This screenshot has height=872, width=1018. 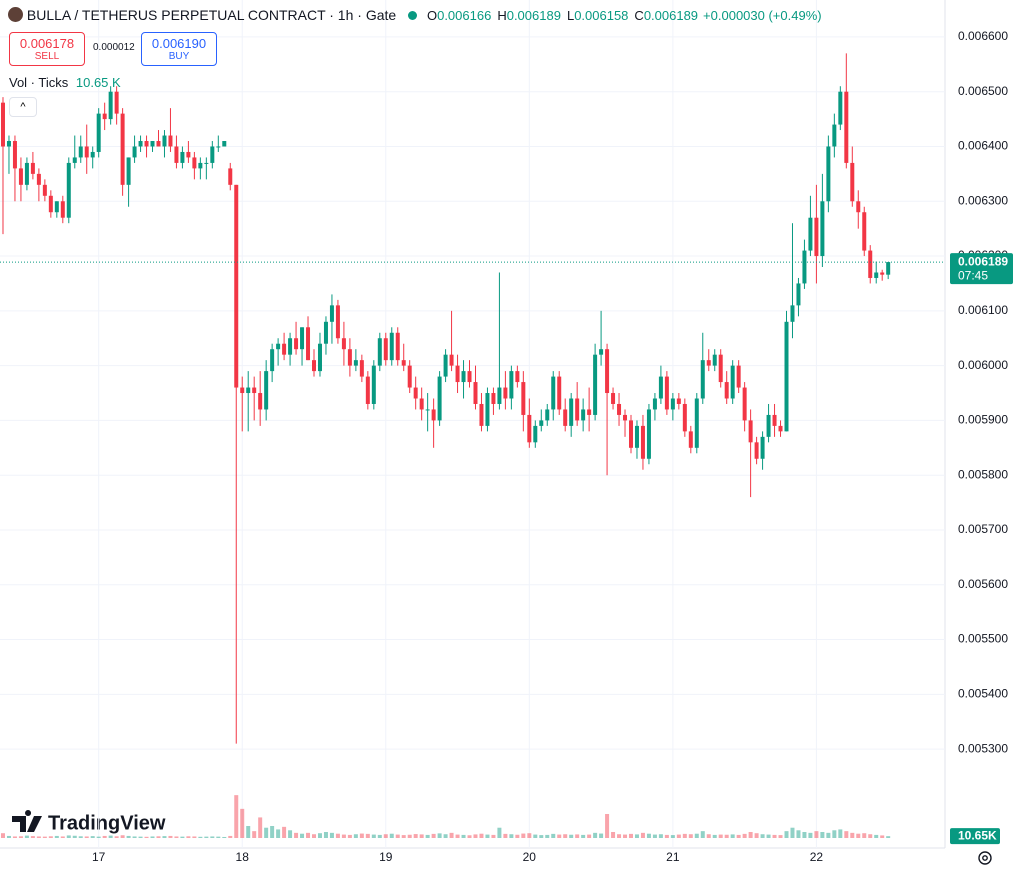 What do you see at coordinates (23, 107) in the screenshot?
I see `collapse-button: ^` at bounding box center [23, 107].